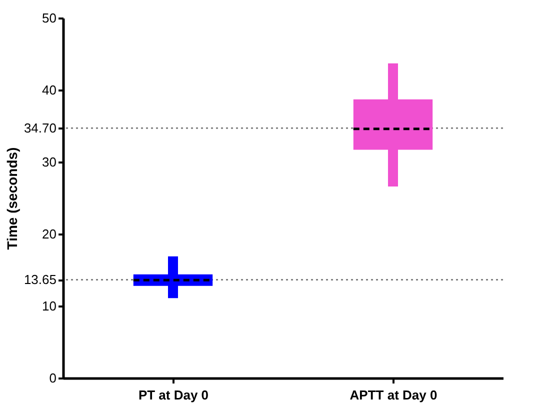 This screenshot has width=536, height=415. I want to click on y-tick-label: 0, so click(52, 378).